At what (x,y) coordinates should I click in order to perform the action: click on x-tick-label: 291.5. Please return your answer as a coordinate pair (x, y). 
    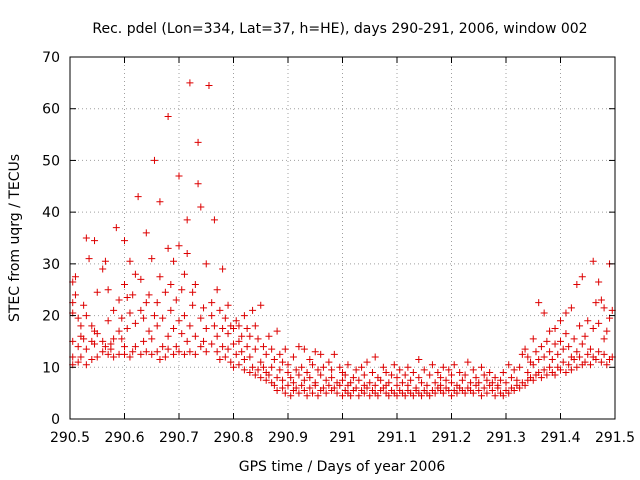
    Looking at the image, I should click on (615, 438).